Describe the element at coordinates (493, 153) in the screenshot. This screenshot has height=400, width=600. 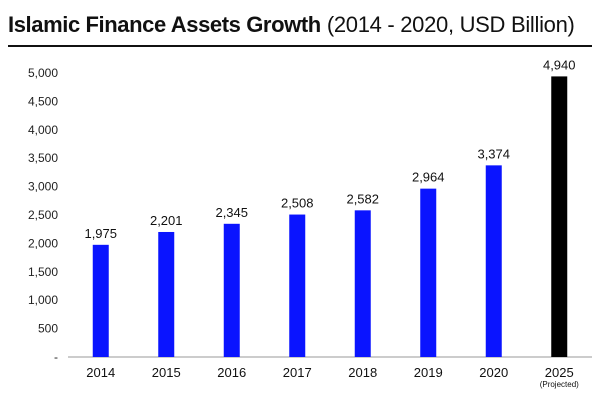
I see `value-label: 3,374` at that location.